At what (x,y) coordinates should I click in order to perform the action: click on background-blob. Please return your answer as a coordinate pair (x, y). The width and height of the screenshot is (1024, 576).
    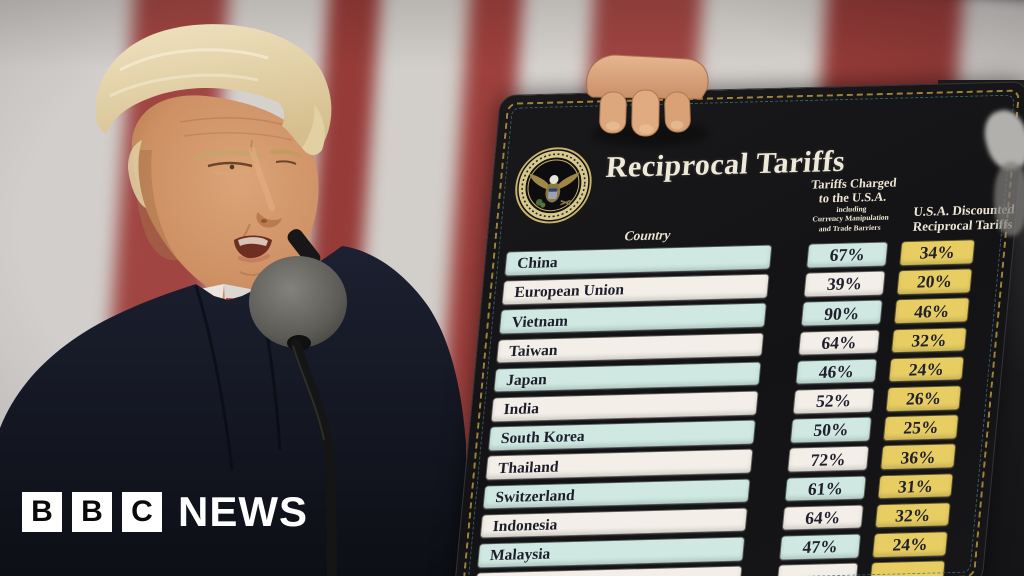
    Looking at the image, I should click on (1009, 199).